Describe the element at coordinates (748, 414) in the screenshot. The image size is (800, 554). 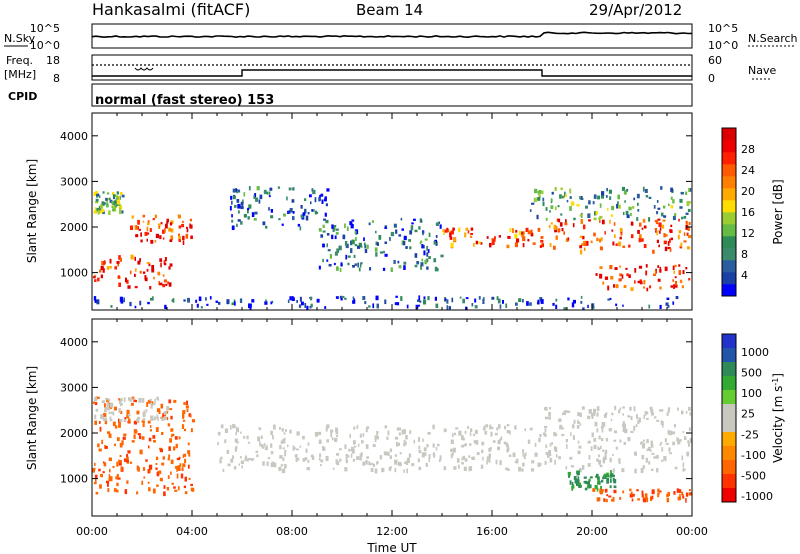
I see `velocity-colorbar-tick: 25` at that location.